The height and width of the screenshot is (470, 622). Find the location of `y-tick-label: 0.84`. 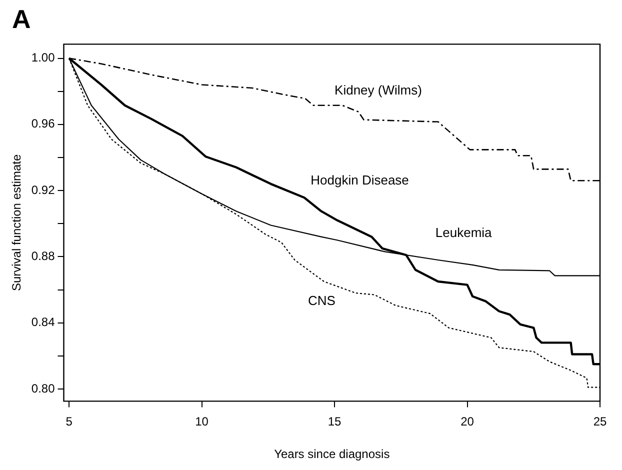

y-tick-label: 0.84 is located at coordinates (43, 322).